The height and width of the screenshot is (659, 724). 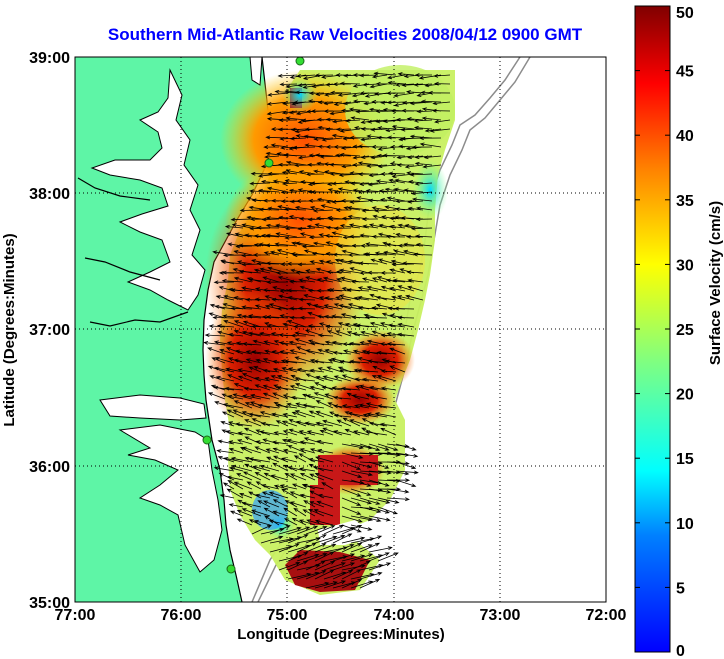 What do you see at coordinates (49, 58) in the screenshot?
I see `y-tick-label: 39:00` at bounding box center [49, 58].